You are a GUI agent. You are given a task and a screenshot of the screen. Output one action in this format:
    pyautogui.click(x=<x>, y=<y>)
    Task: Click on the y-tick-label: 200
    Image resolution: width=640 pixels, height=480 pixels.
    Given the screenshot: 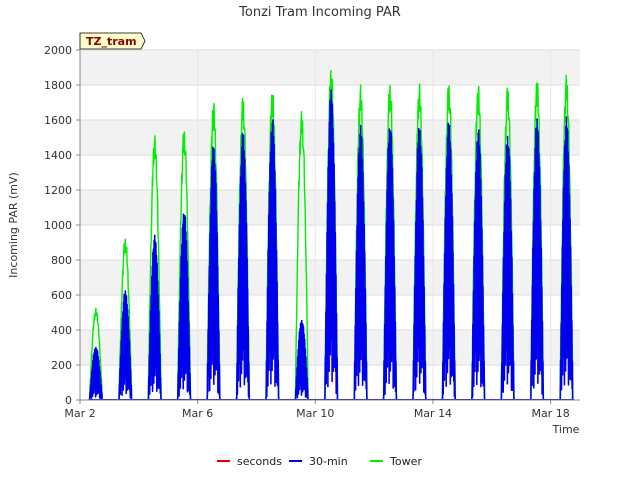 What is the action you would take?
    pyautogui.click(x=61, y=365)
    